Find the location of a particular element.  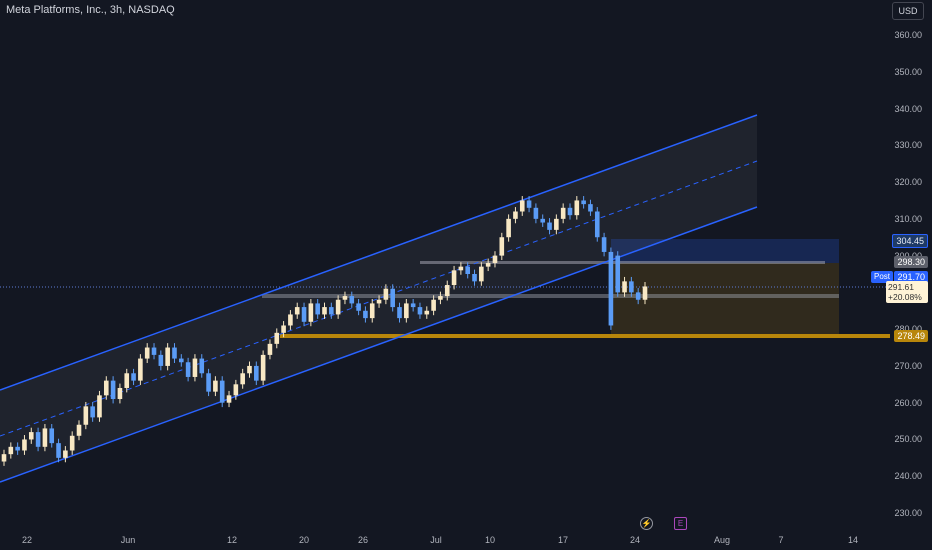

time-tick-label: 20 is located at coordinates (304, 540).